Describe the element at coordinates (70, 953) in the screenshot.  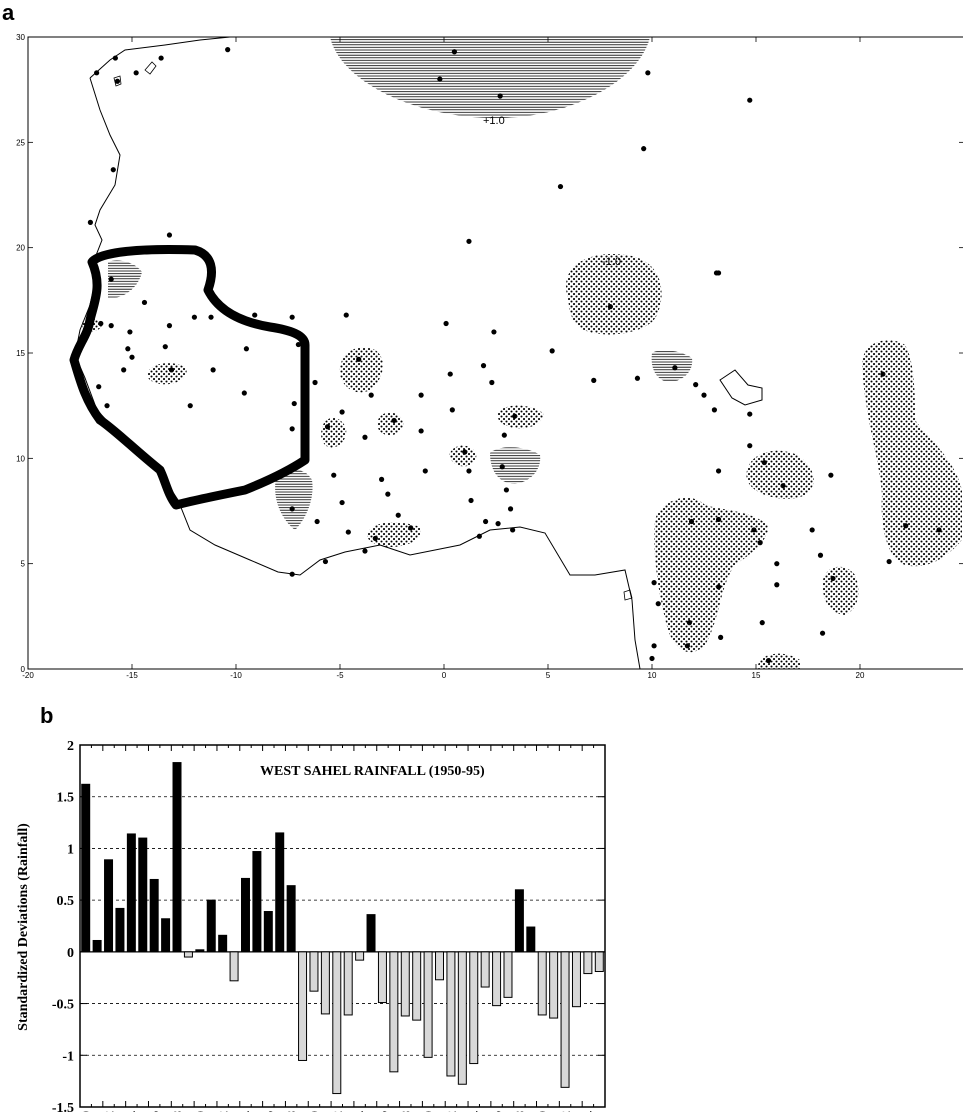
I see `y-tick-label: 0` at that location.